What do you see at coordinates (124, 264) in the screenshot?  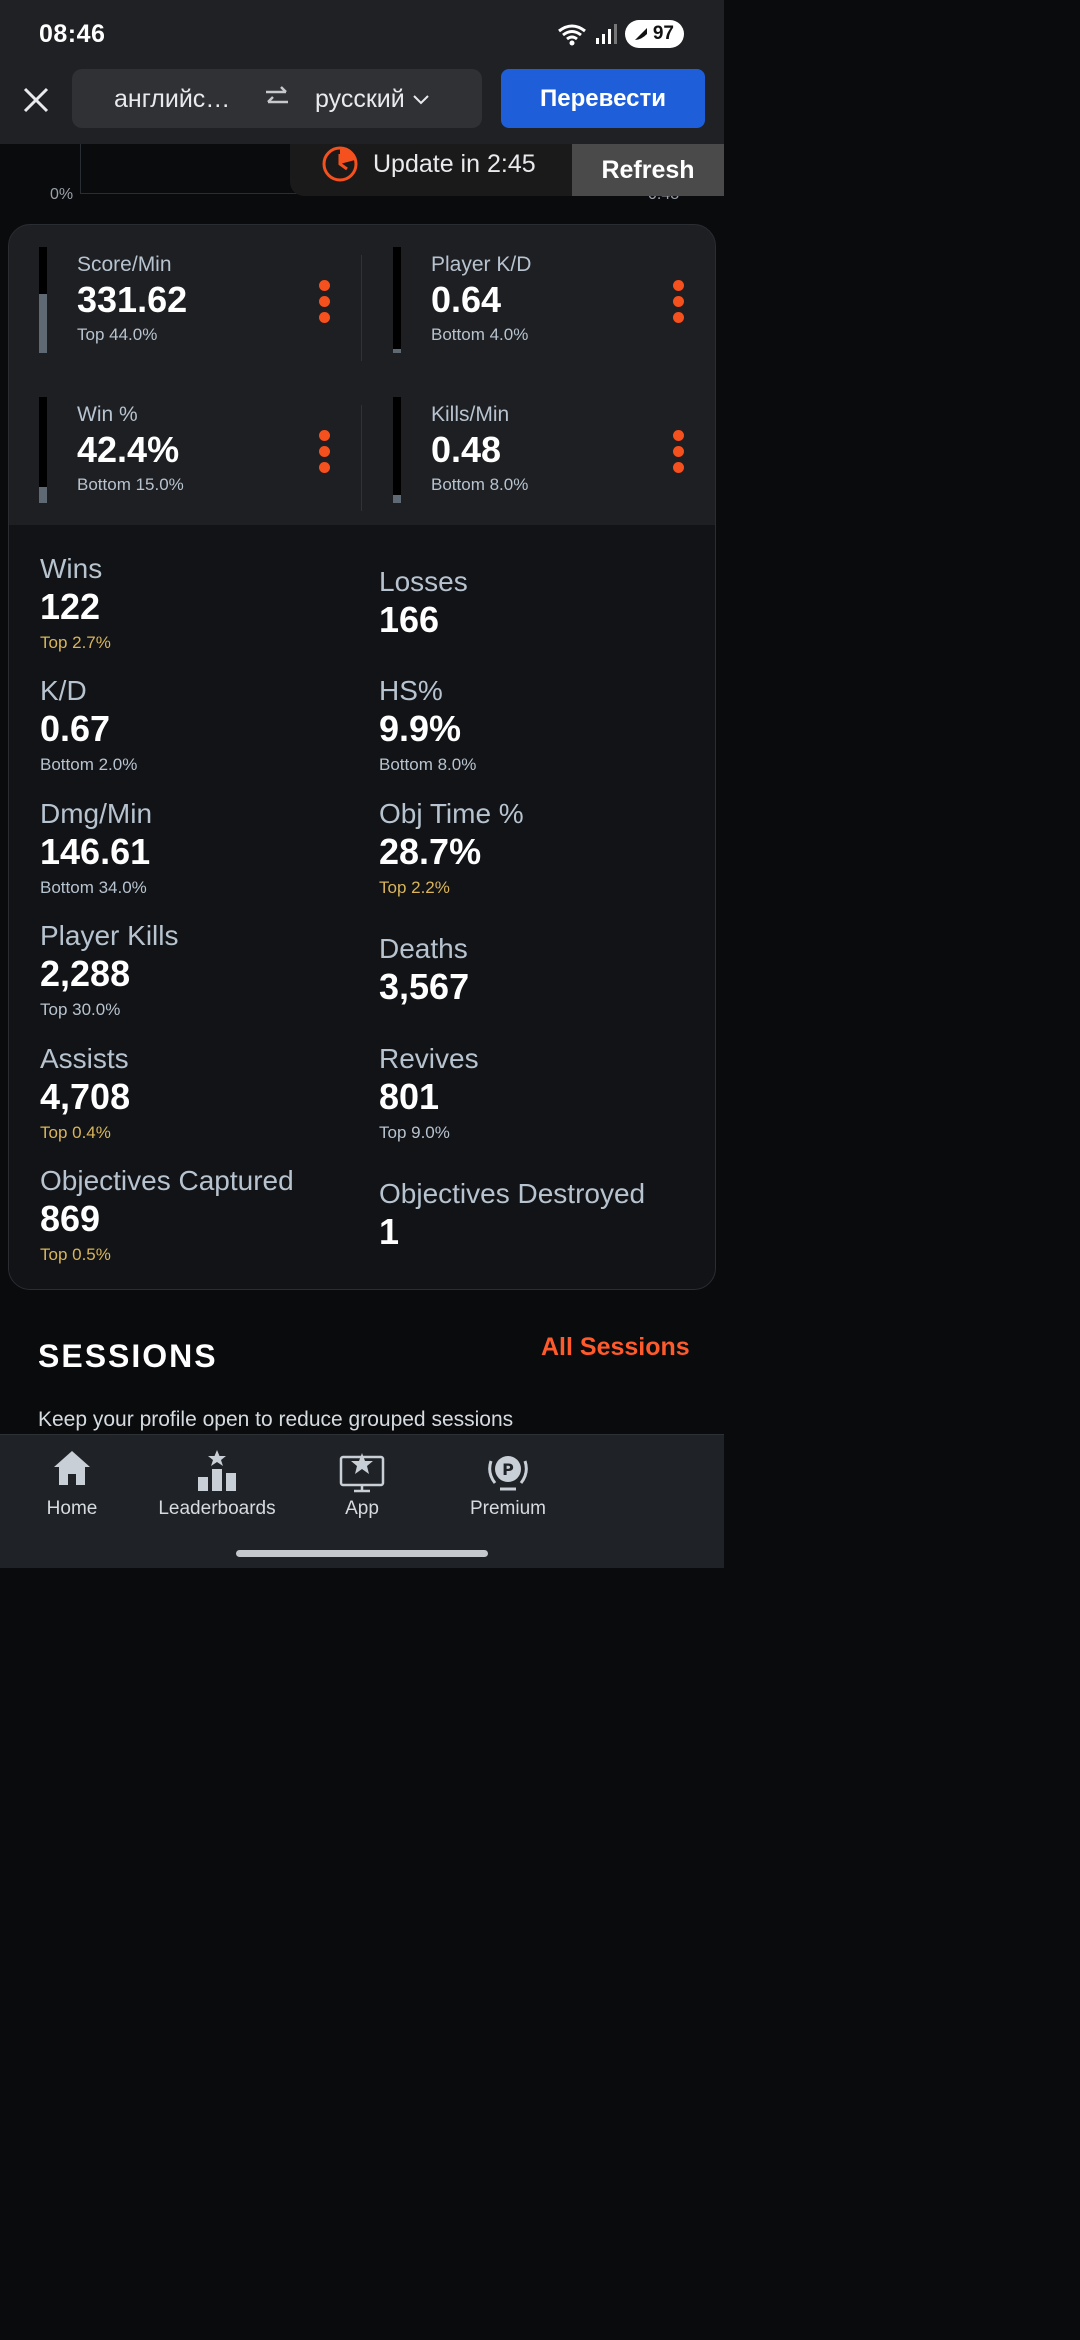 I see `tile-label: Score/Min` at bounding box center [124, 264].